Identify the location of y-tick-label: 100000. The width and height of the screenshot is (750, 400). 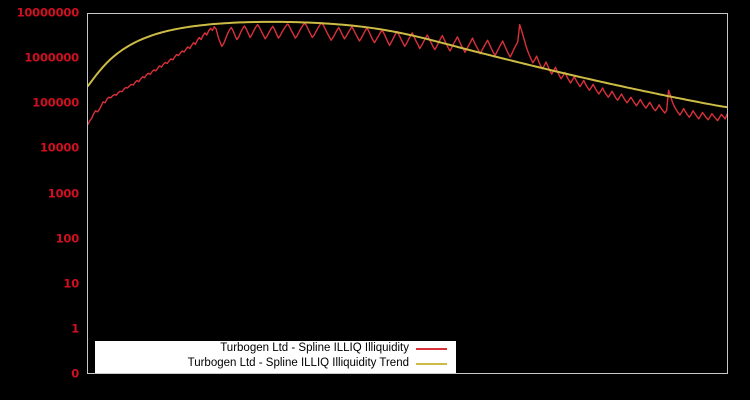
(55, 102).